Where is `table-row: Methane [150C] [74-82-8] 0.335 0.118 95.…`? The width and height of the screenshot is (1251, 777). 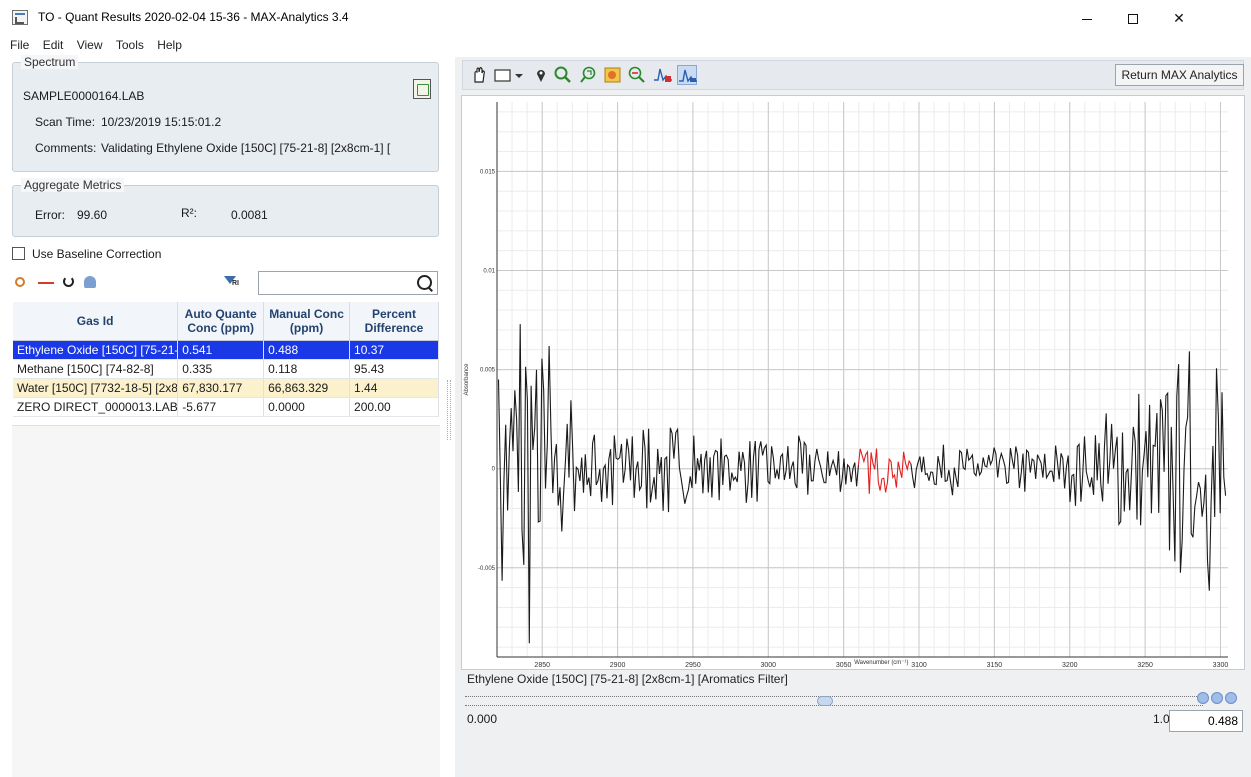
table-row: Methane [150C] [74-82-8] 0.335 0.118 95.… is located at coordinates (226, 369).